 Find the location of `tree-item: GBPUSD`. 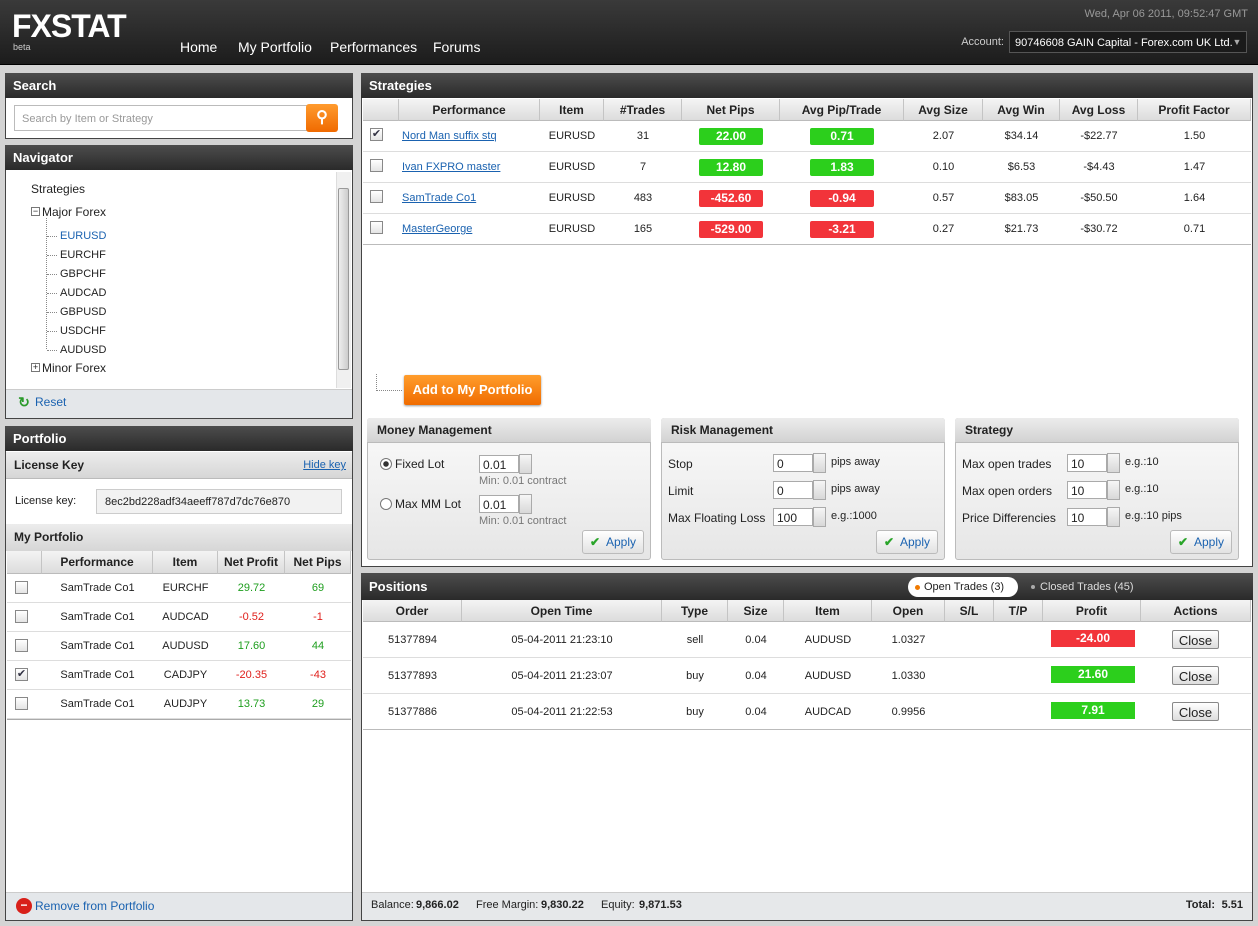

tree-item: GBPUSD is located at coordinates (83, 312).